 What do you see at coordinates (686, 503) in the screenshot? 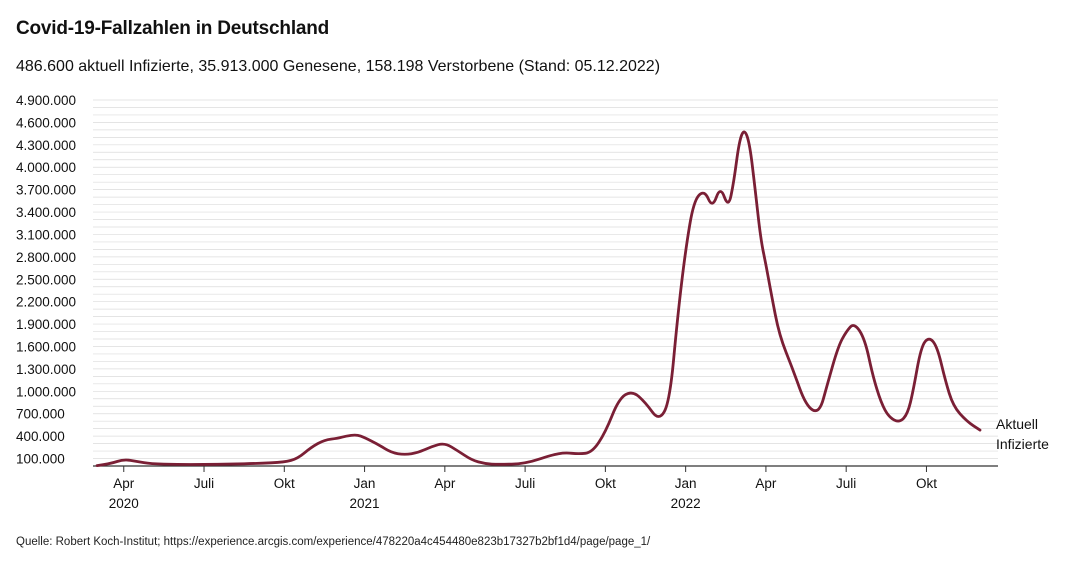
I see `x-tick-year-label: 2022` at bounding box center [686, 503].